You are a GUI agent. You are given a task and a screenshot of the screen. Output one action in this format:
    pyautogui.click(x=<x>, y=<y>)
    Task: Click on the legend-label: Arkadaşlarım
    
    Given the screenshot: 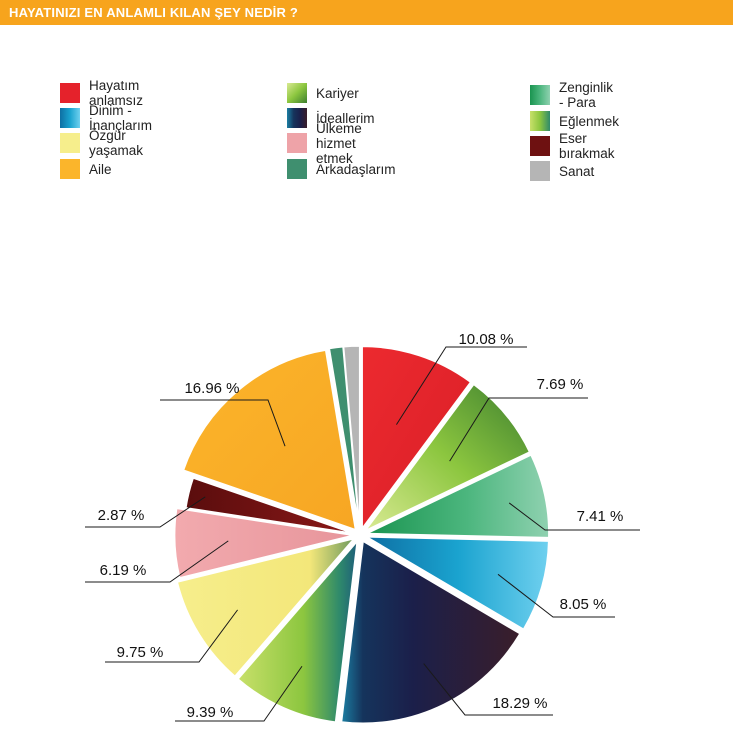 What is the action you would take?
    pyautogui.click(x=356, y=169)
    